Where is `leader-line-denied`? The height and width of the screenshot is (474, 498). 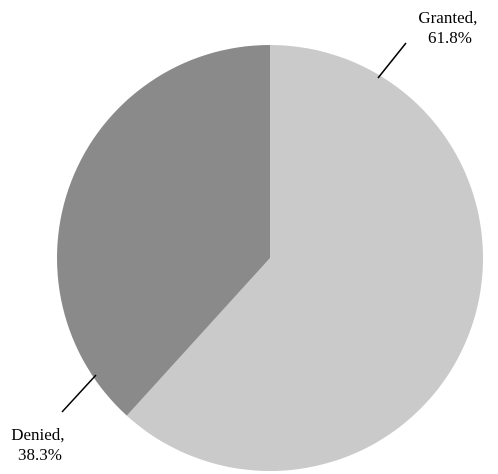 leader-line-denied is located at coordinates (79, 393).